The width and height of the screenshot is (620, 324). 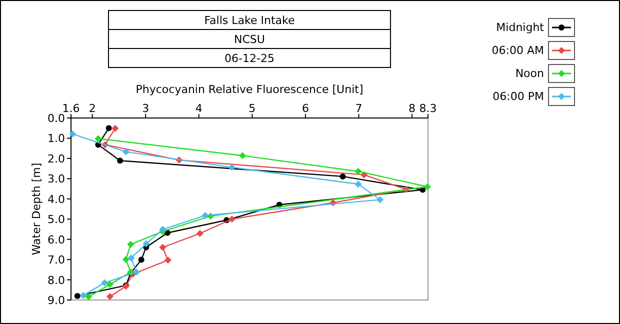 What do you see at coordinates (518, 96) in the screenshot?
I see `legend-label: 06:00 PM` at bounding box center [518, 96].